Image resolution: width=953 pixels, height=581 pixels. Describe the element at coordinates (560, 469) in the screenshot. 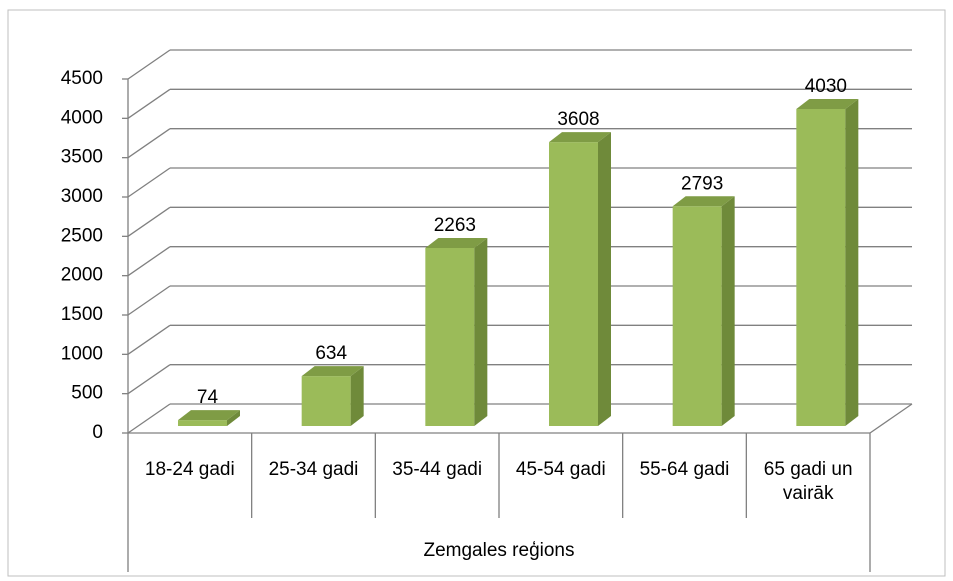

I see `x-tick-label: 45-54 gadi` at that location.